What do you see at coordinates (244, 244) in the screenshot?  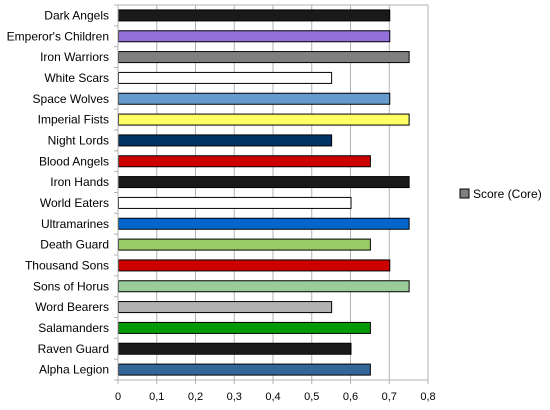 I see `bar-death-guard` at bounding box center [244, 244].